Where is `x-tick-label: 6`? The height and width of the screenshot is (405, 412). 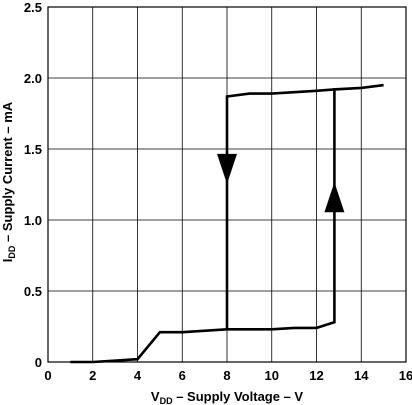 x-tick-label: 6 is located at coordinates (182, 375).